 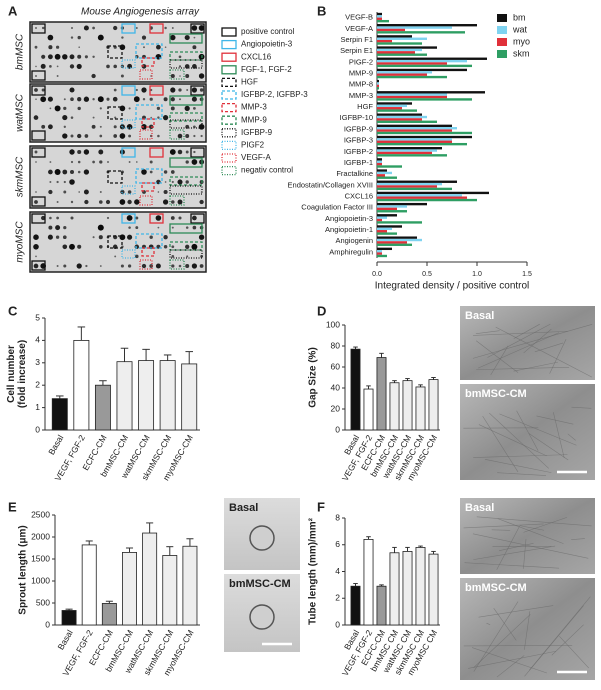 I want to click on x-tick-label: 0.0, so click(x=377, y=274).